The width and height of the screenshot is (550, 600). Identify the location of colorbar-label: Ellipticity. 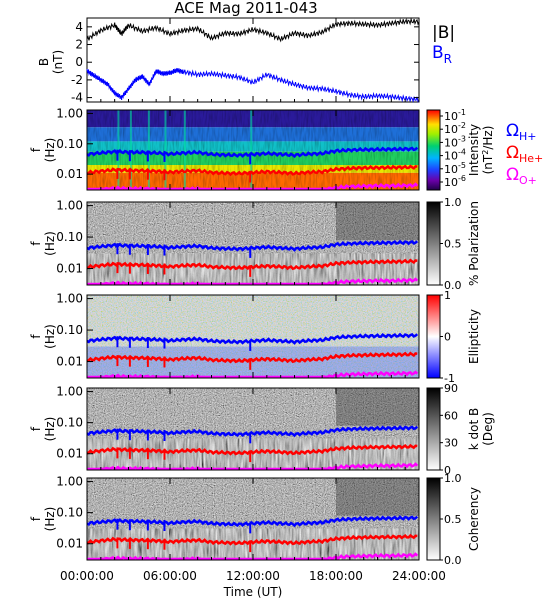
(474, 336).